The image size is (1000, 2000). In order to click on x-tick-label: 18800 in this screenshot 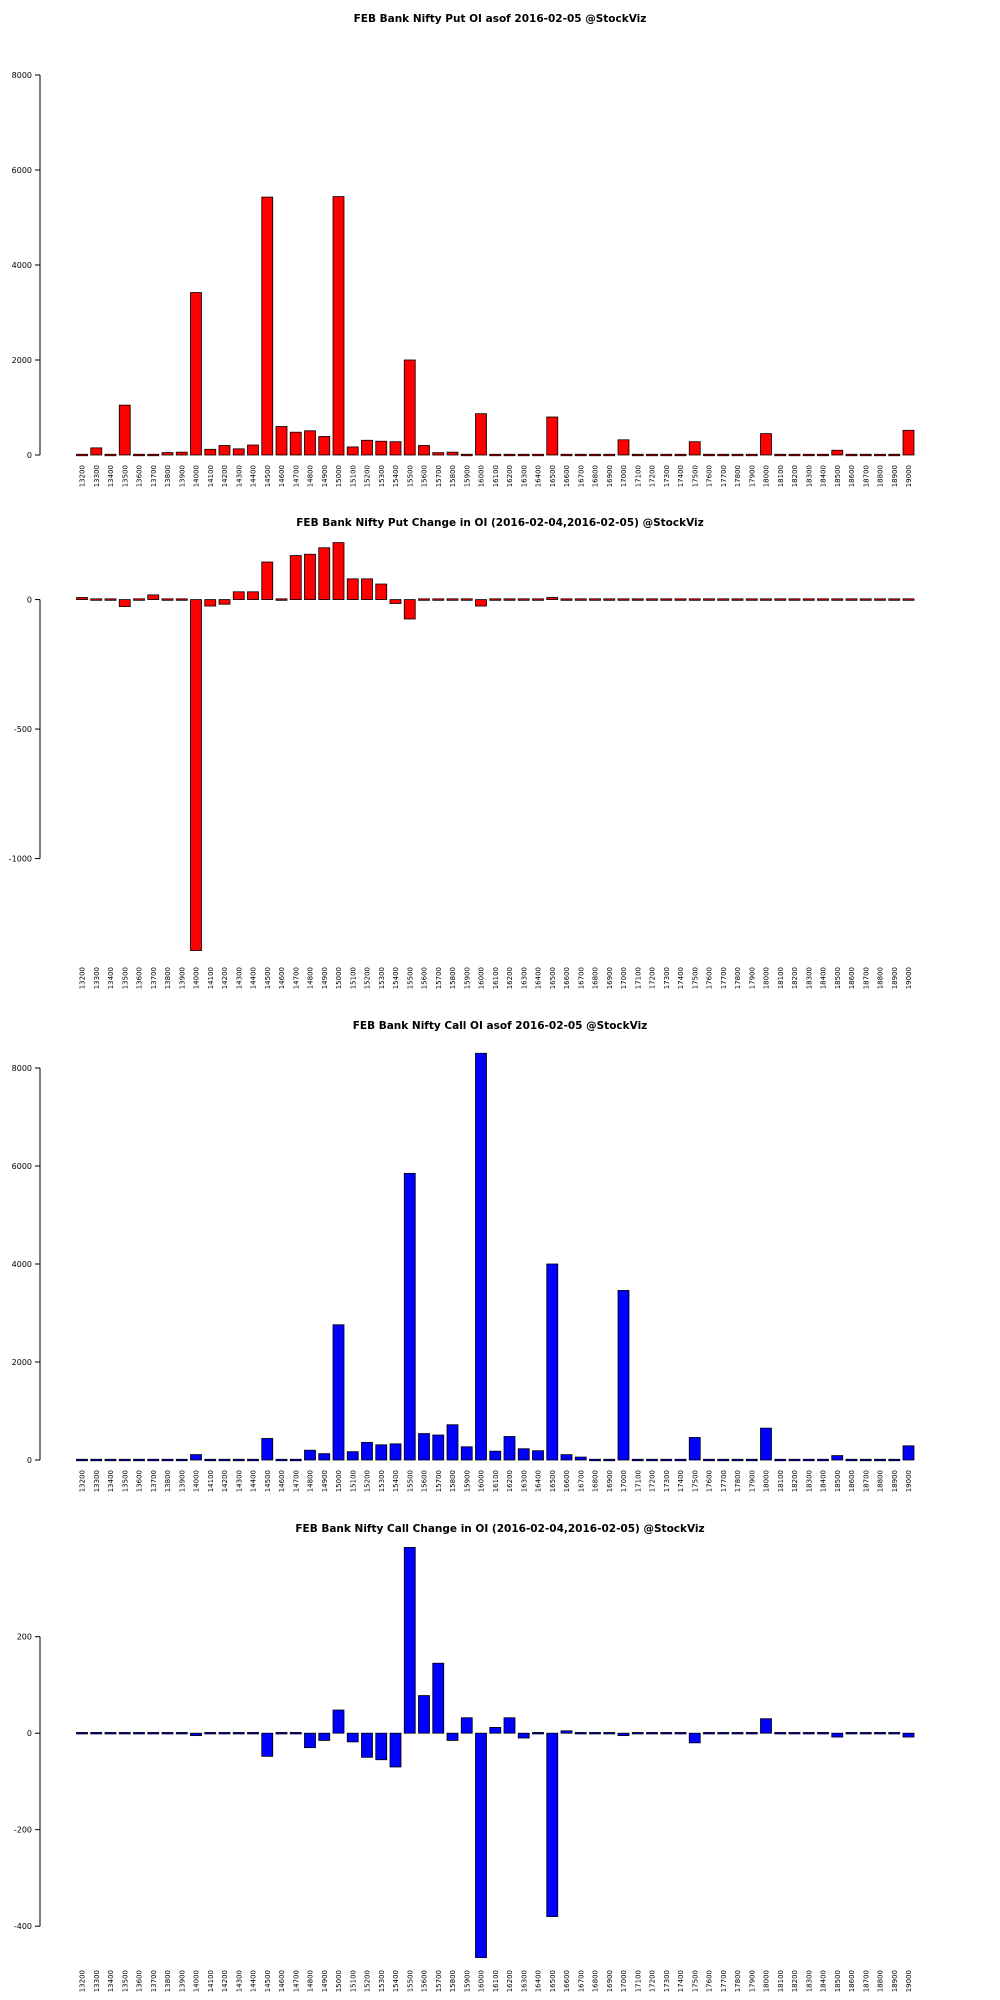, I will do `click(881, 476)`.